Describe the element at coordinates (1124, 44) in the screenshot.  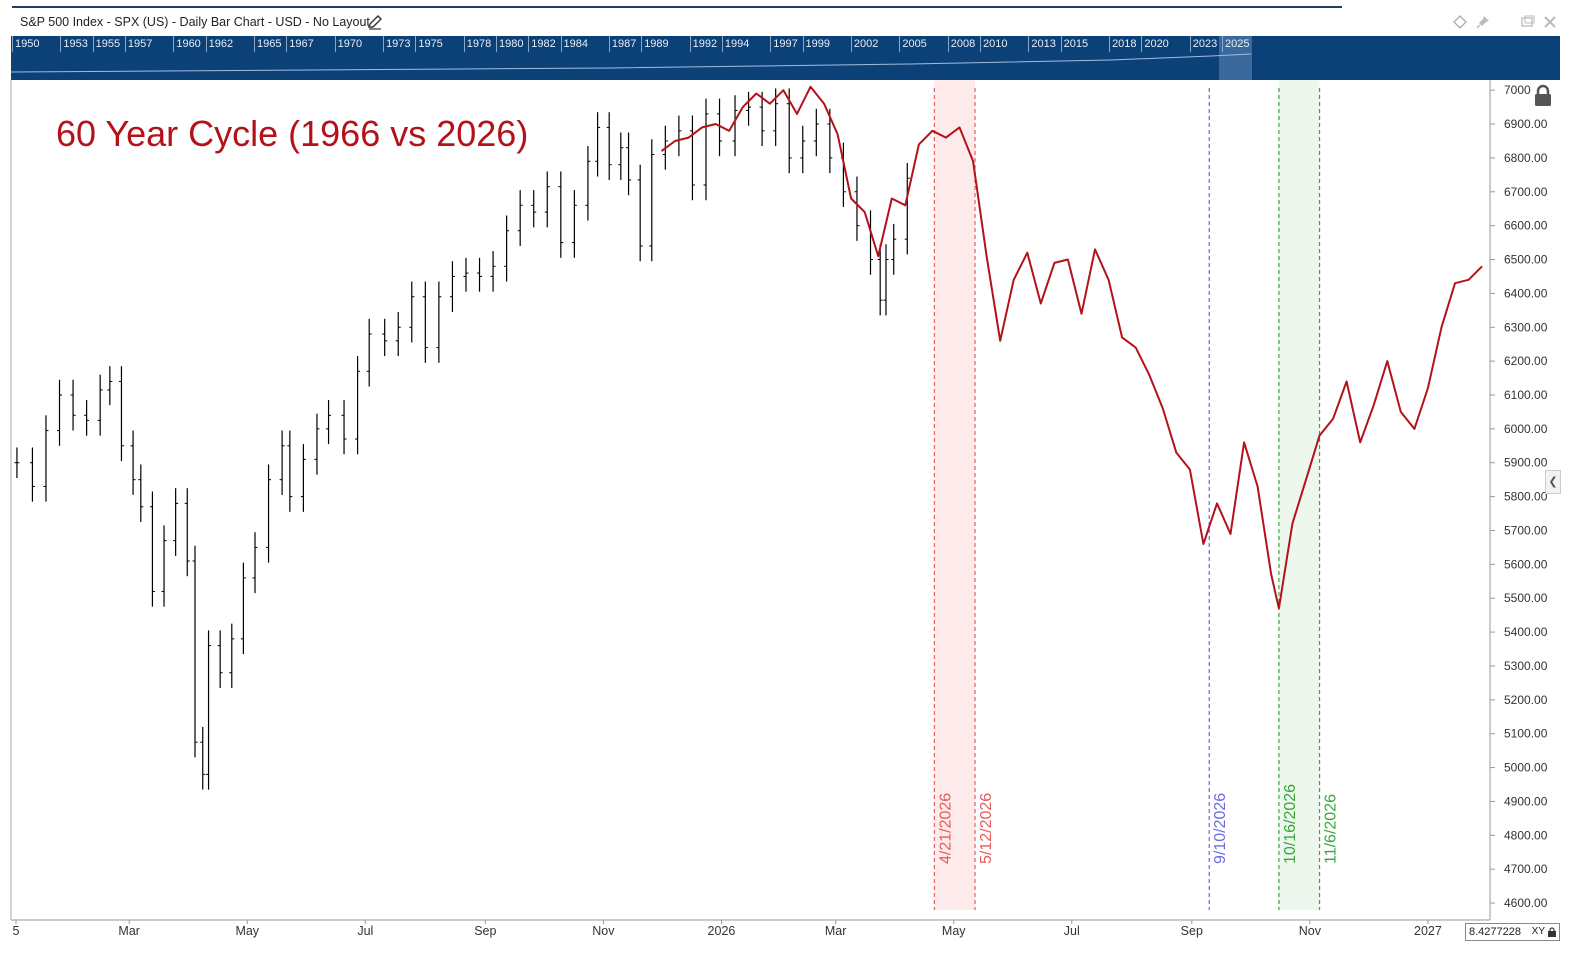
I see `navigator-year: 2018` at that location.